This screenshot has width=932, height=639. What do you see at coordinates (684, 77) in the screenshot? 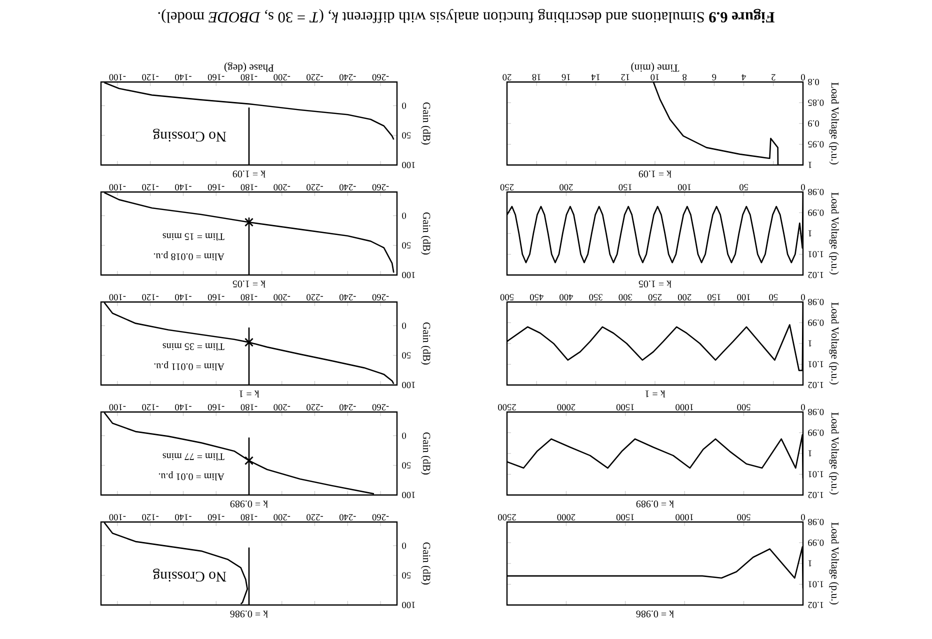
I see `x-tick-label: 8` at bounding box center [684, 77].